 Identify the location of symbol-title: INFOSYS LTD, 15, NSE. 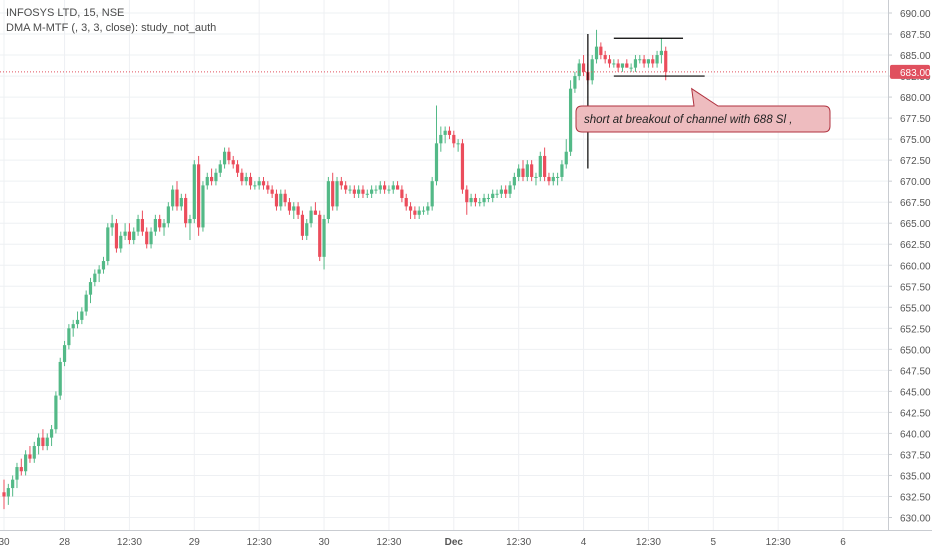
(65, 13).